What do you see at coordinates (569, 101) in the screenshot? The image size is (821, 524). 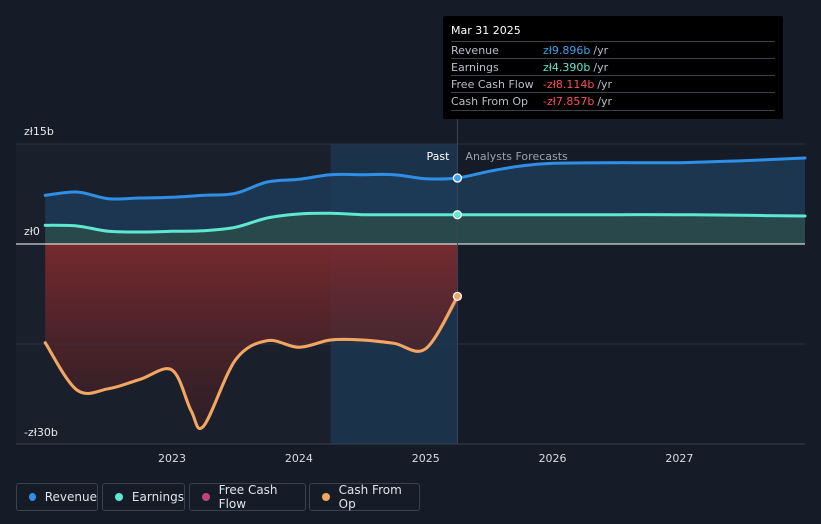 I see `tooltip-value: -zł7.857b` at bounding box center [569, 101].